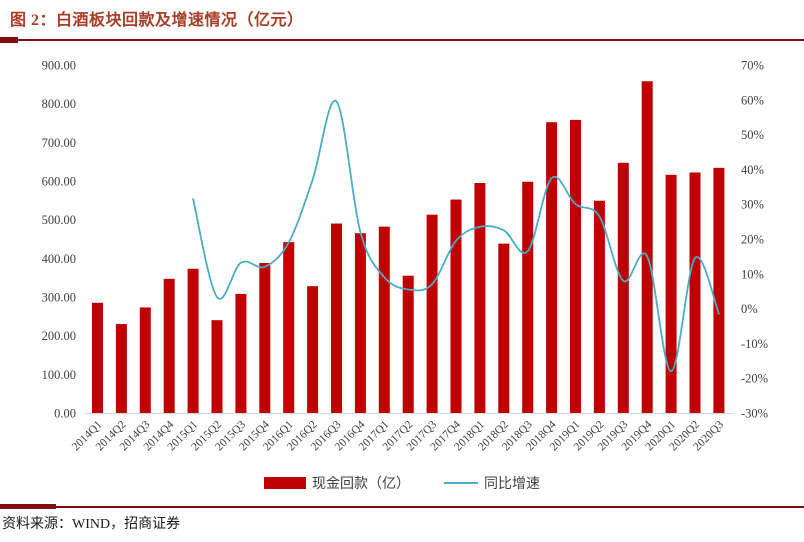 Image resolution: width=804 pixels, height=542 pixels. What do you see at coordinates (695, 292) in the screenshot?
I see `bar-2020Q2` at bounding box center [695, 292].